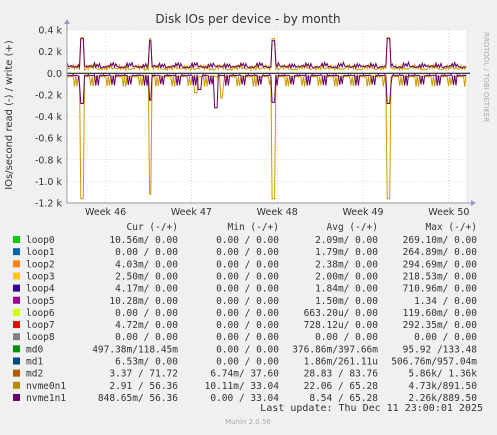 This screenshot has height=435, width=497. What do you see at coordinates (191, 212) in the screenshot?
I see `x-tick-label: Week 47` at bounding box center [191, 212].